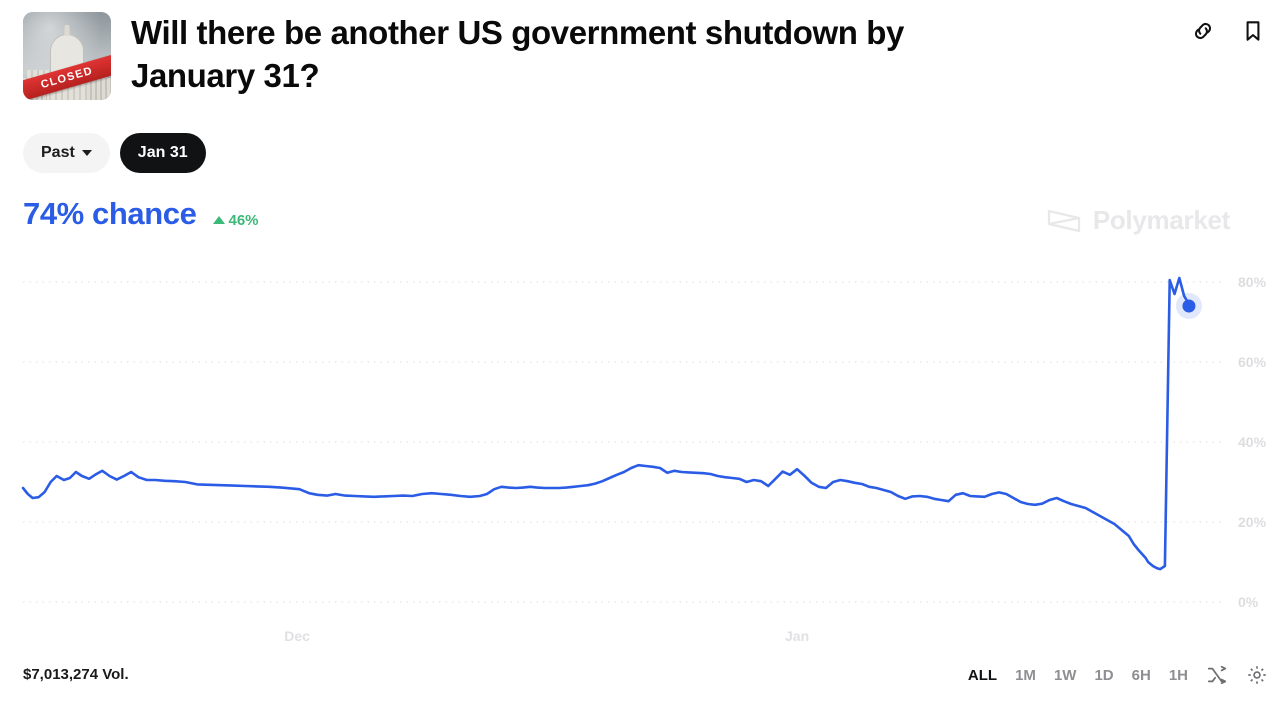 The image size is (1288, 702). I want to click on market-thumbnail: CLOSED, so click(67, 56).